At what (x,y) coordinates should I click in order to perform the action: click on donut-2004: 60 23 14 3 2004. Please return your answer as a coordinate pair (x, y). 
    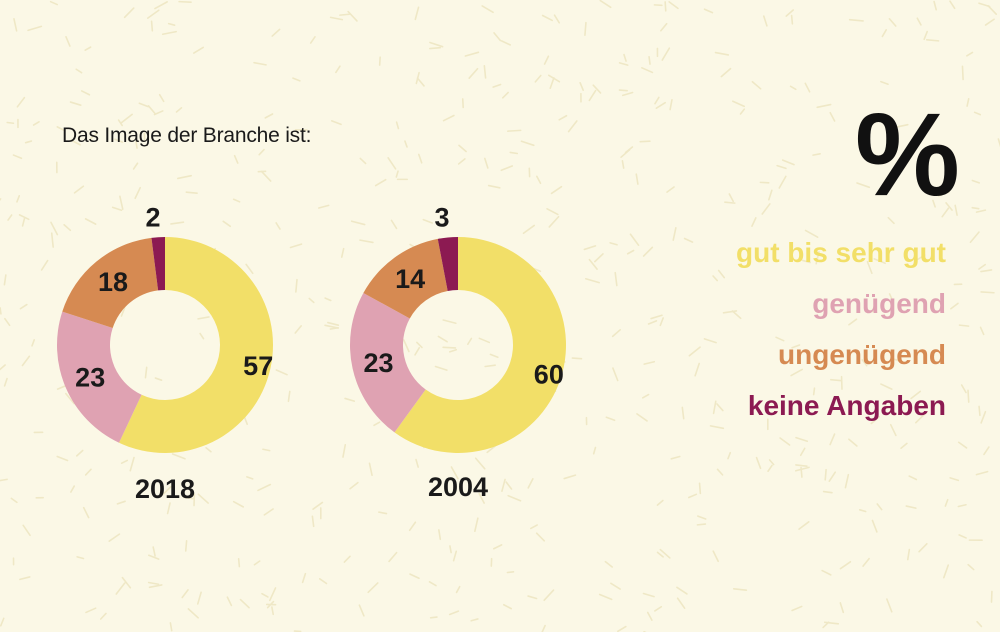
    Looking at the image, I should click on (458, 352).